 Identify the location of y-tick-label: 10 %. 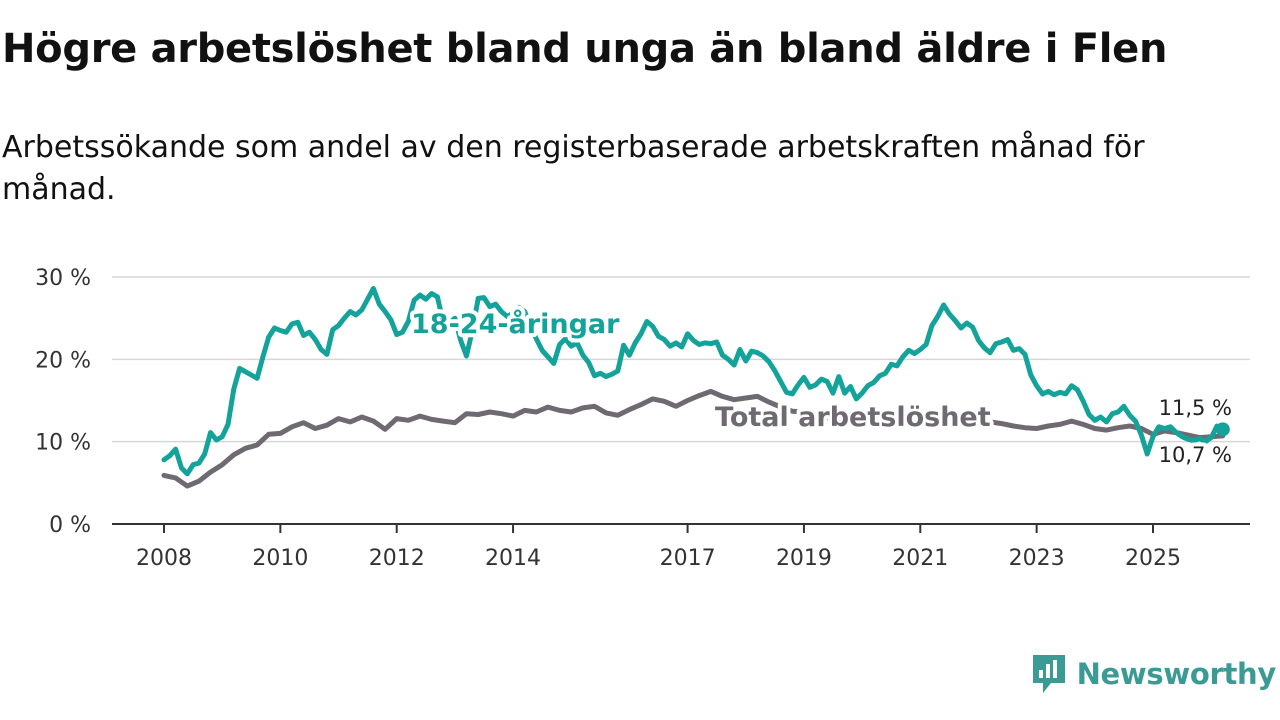
(63, 443).